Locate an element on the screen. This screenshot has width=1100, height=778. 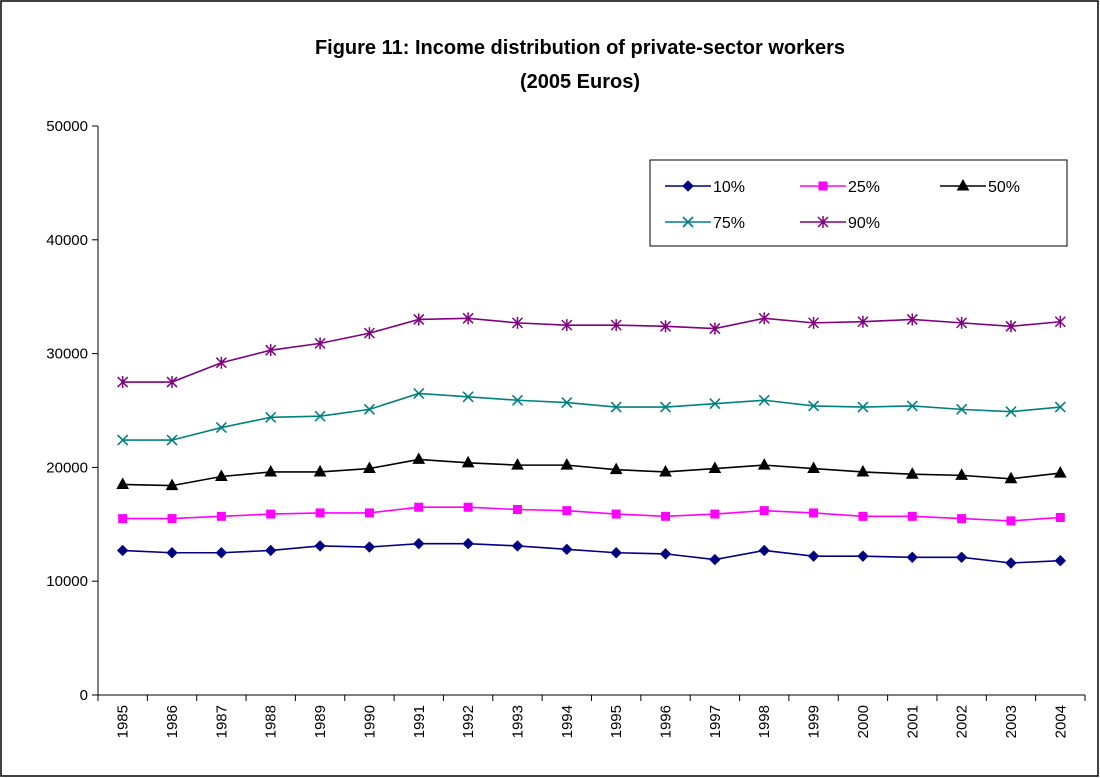
series-line-10pct is located at coordinates (591, 553).